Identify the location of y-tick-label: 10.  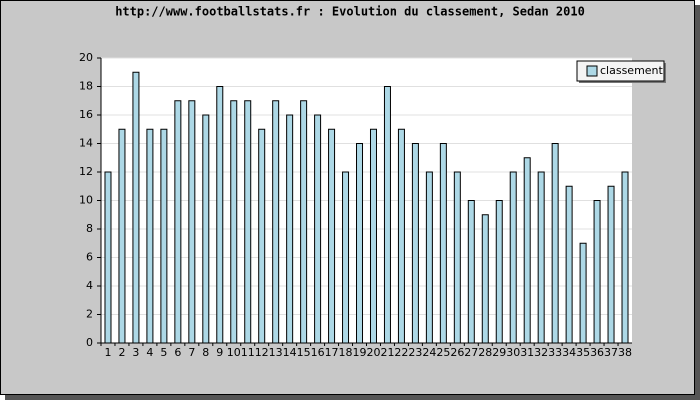
(86, 200).